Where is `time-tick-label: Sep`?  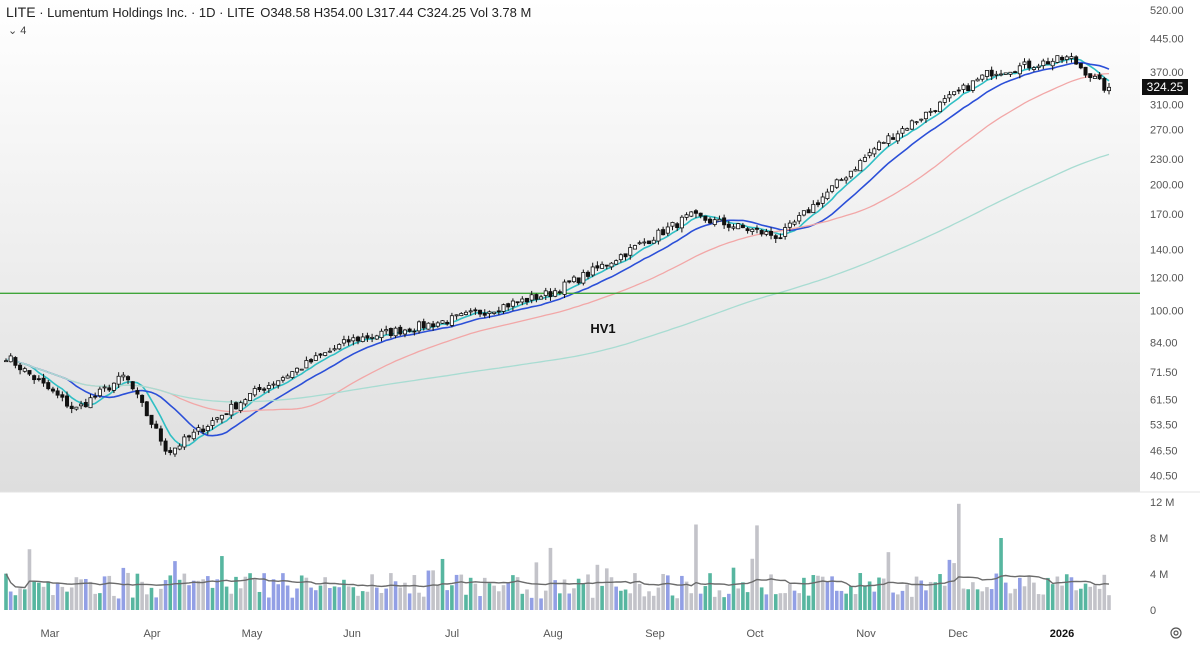 time-tick-label: Sep is located at coordinates (655, 634).